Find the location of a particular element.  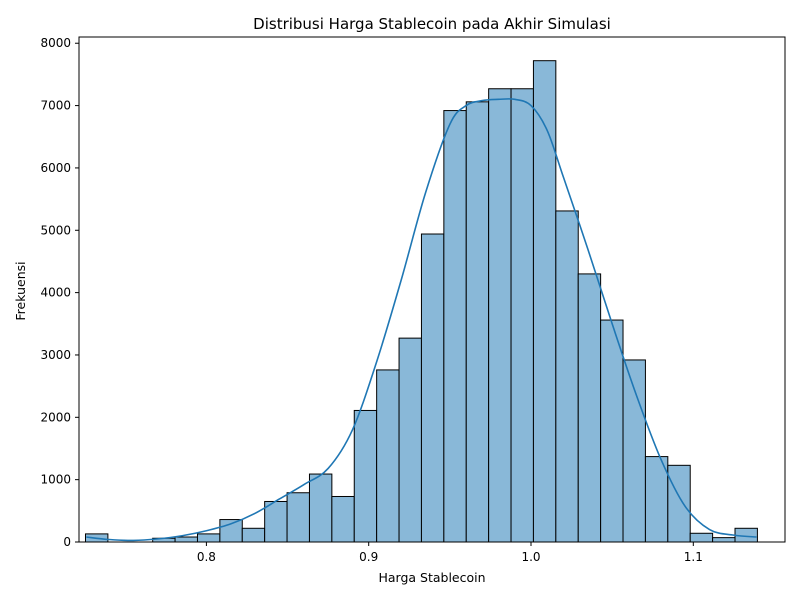

x-axis-ticks: 0.8 0.9 1.0 1.1 is located at coordinates (450, 553).